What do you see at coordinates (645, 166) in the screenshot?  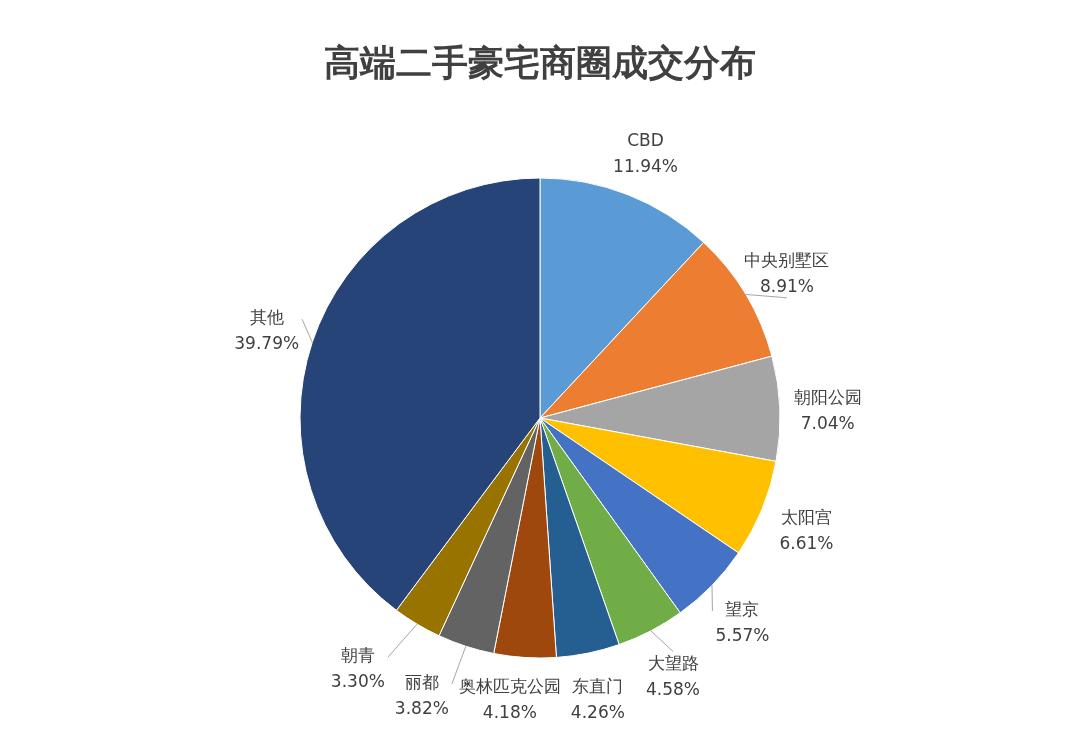 I see `data-label: 11.94%` at bounding box center [645, 166].